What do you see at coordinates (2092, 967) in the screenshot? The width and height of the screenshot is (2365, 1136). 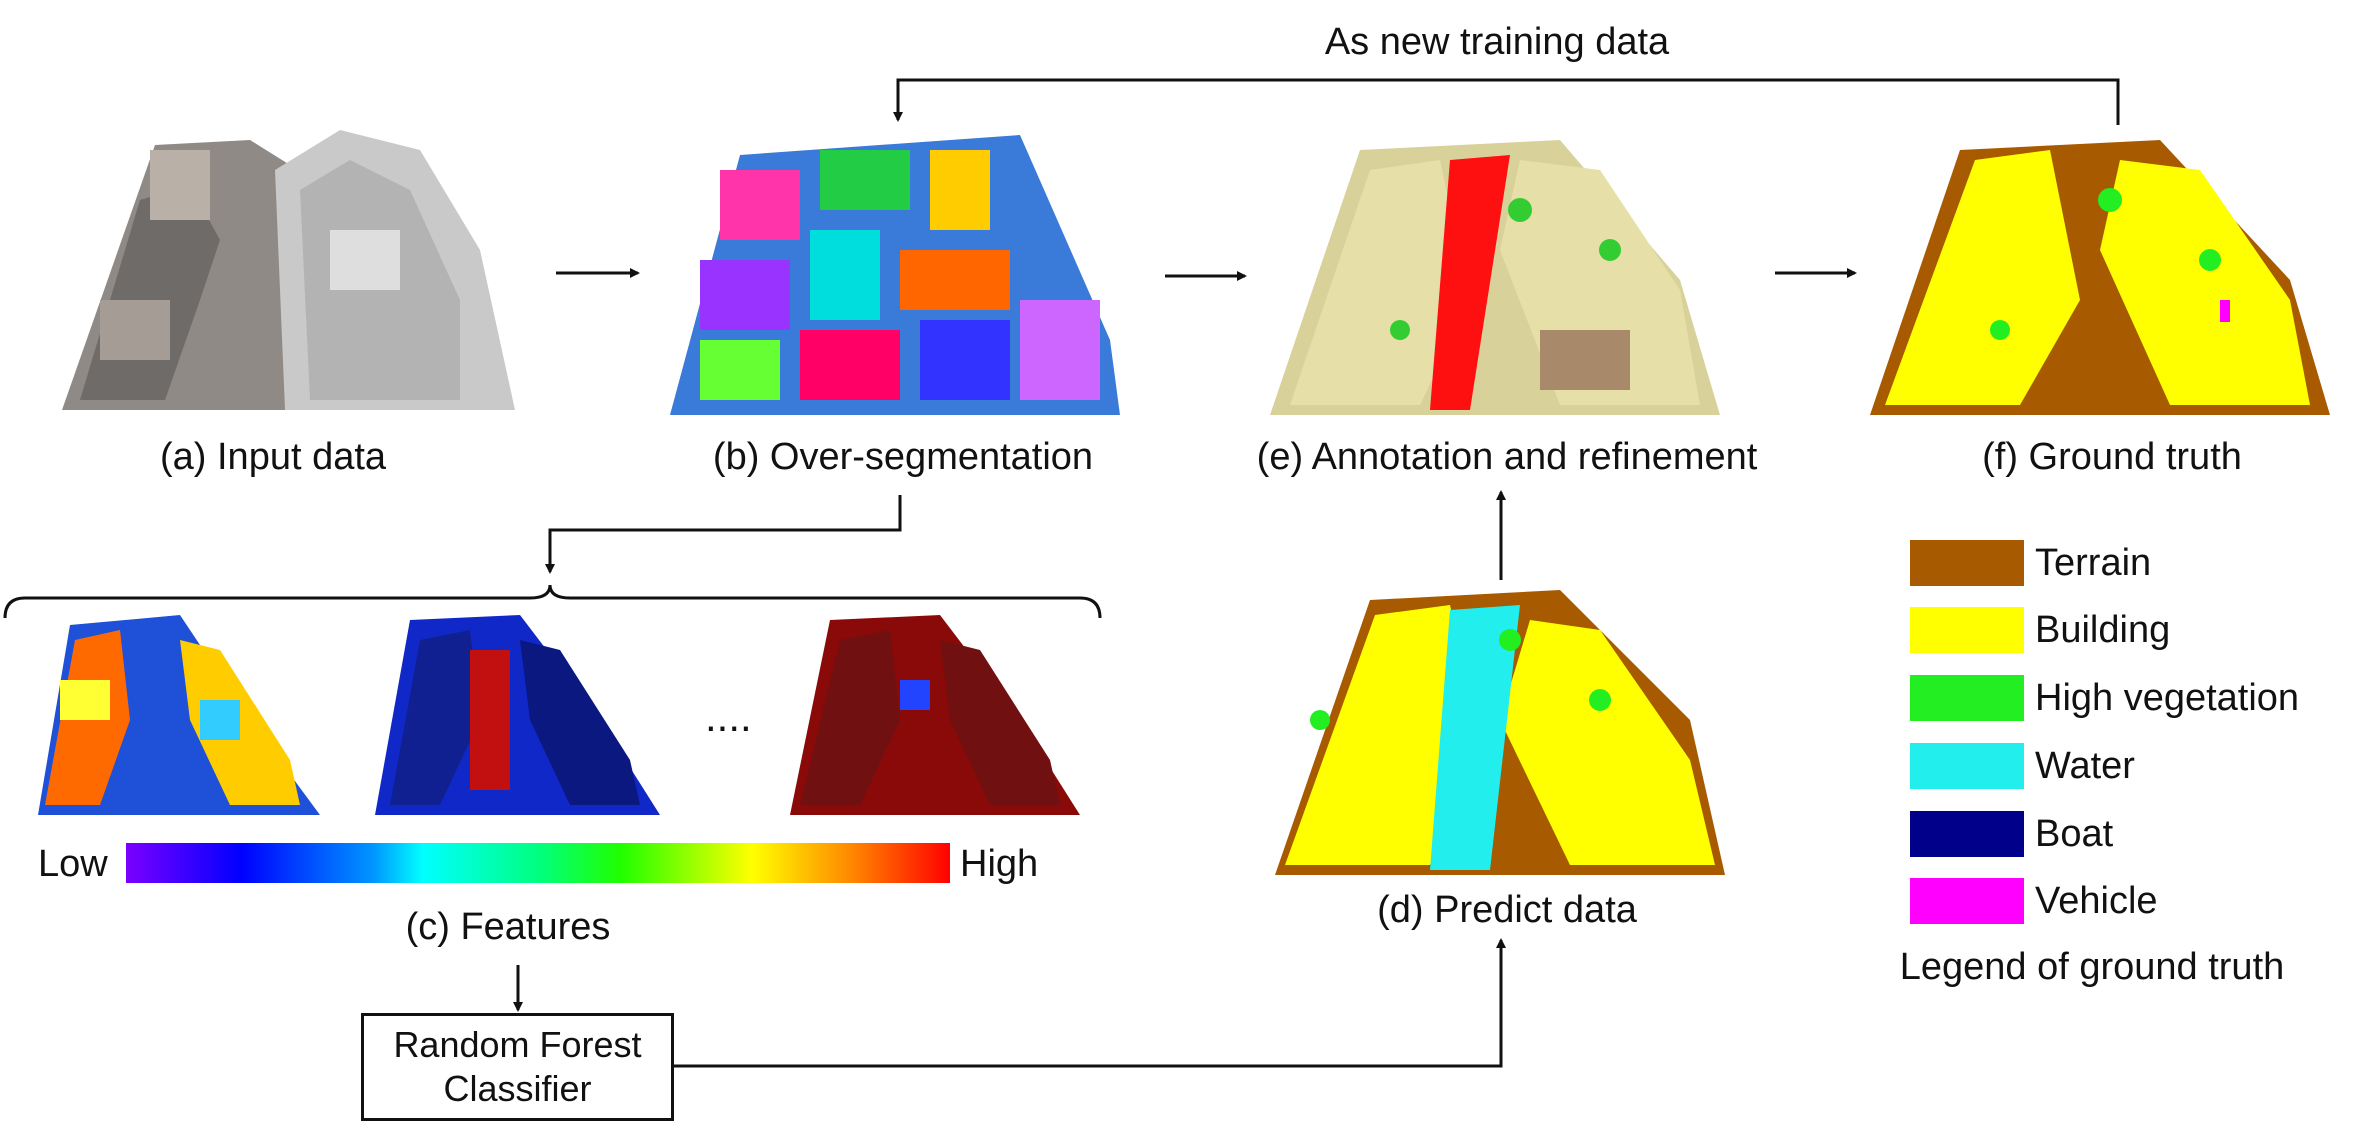 I see `legend-title: Legend of ground truth` at bounding box center [2092, 967].